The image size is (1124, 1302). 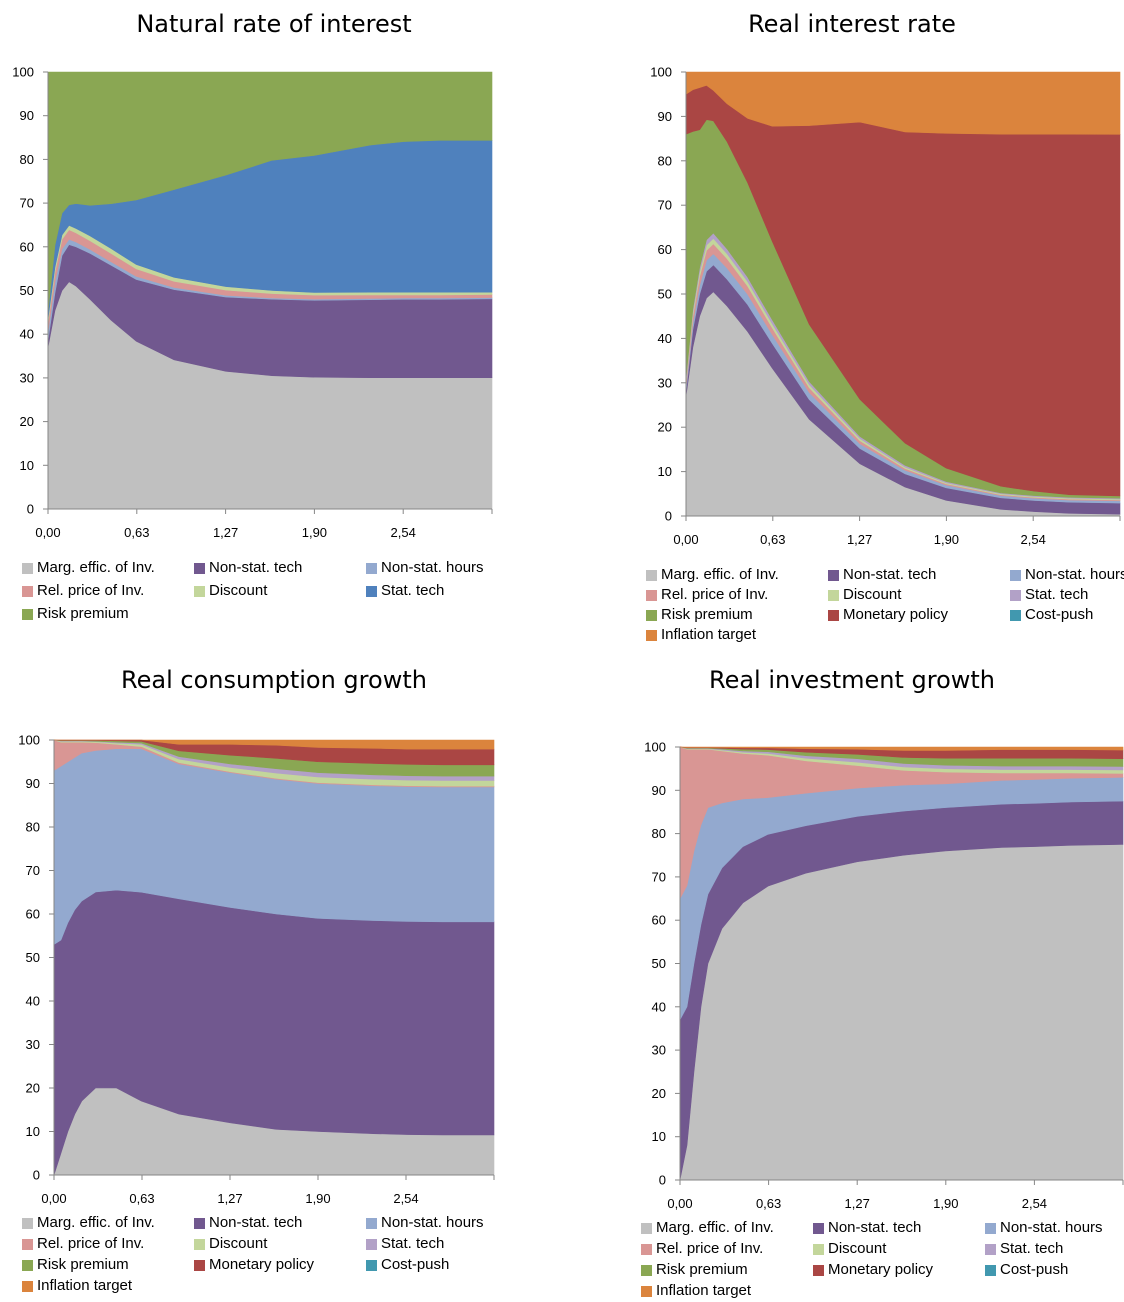 I want to click on legend-item: Rel. price of Inv., so click(x=83, y=1244).